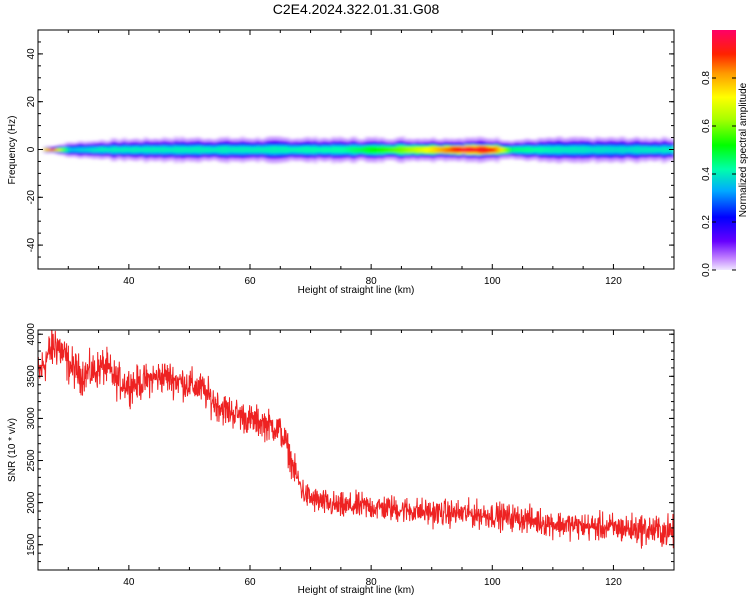 The width and height of the screenshot is (750, 600). Describe the element at coordinates (743, 149) in the screenshot. I see `colorbar-label: Normalized spectral amplitude` at that location.